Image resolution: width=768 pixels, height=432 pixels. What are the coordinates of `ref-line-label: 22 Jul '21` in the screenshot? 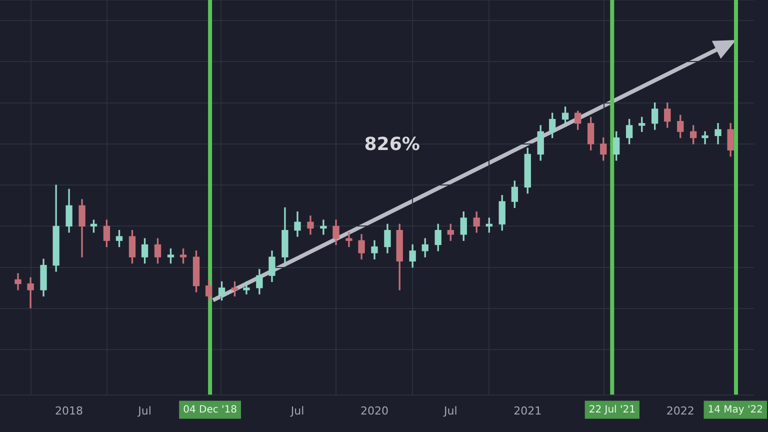 It's located at (612, 410).